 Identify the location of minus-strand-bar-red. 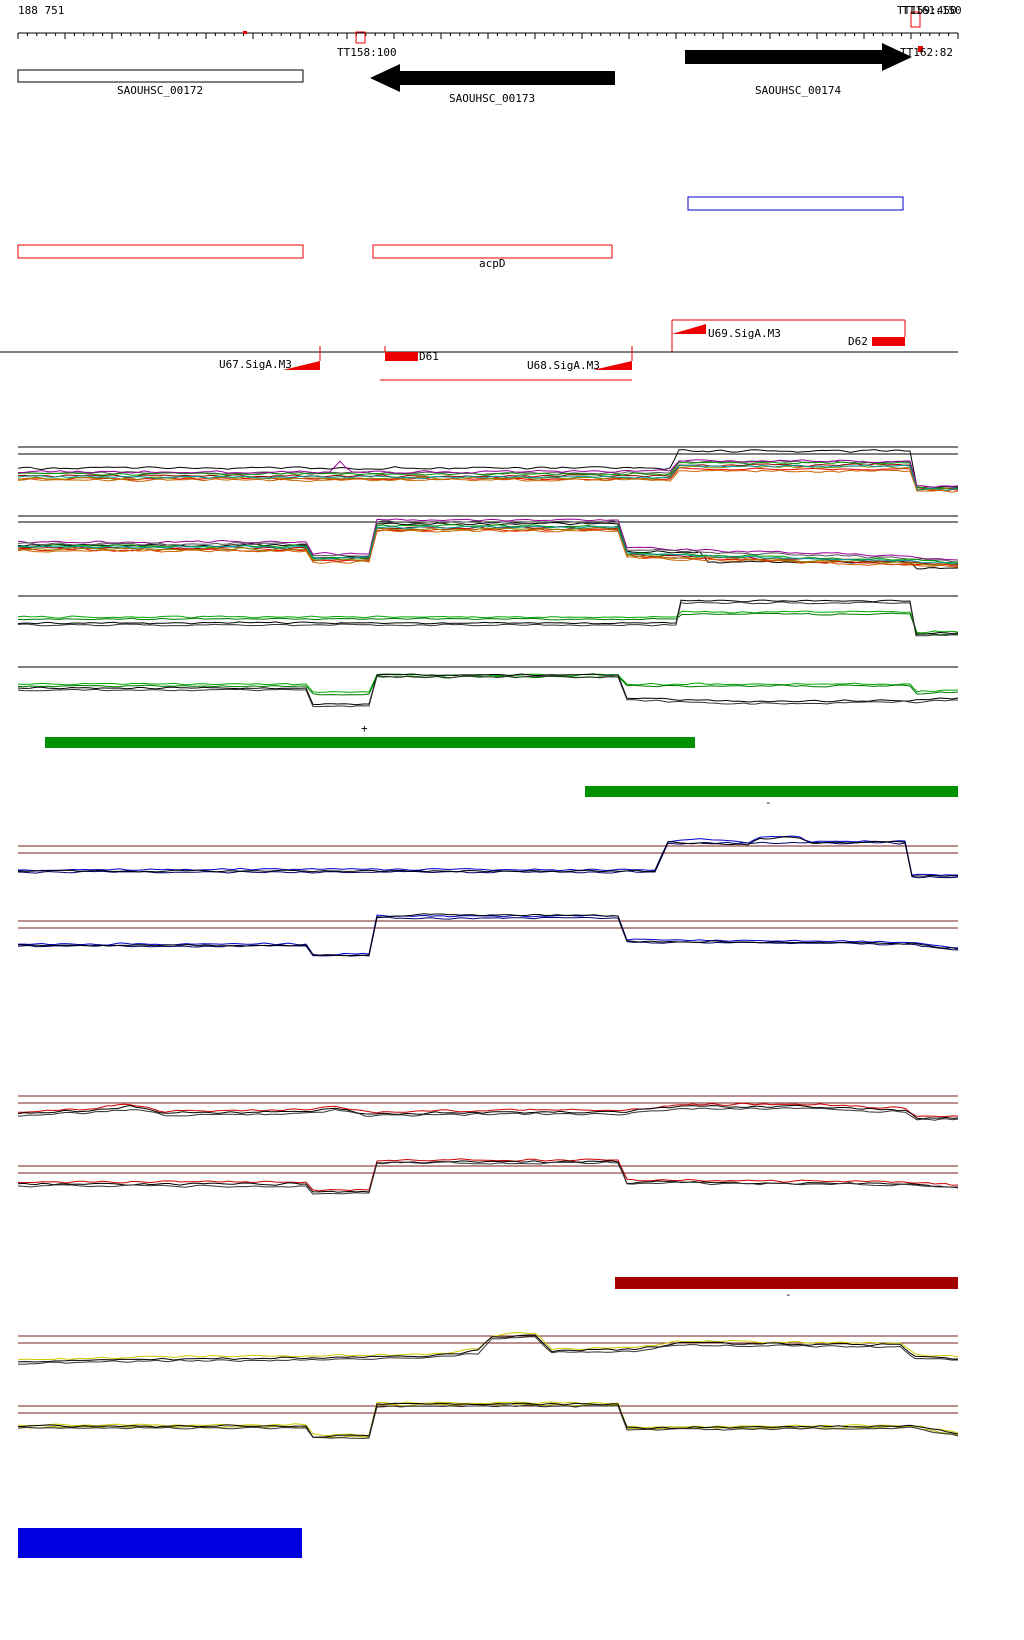
(786, 1283).